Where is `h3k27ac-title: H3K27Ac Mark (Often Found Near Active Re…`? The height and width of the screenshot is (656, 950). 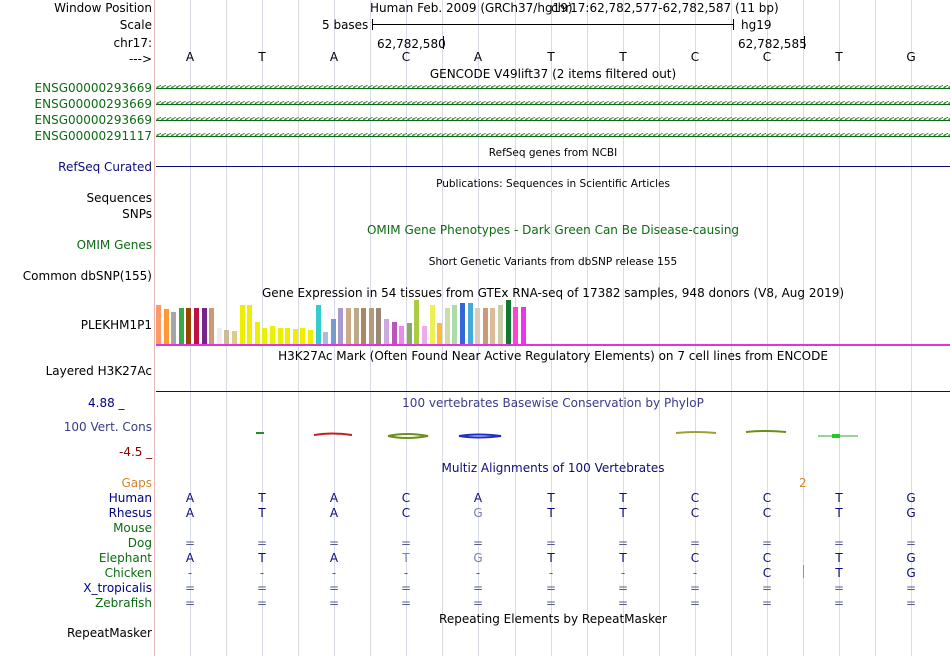 h3k27ac-title: H3K27Ac Mark (Often Found Near Active Re… is located at coordinates (553, 356).